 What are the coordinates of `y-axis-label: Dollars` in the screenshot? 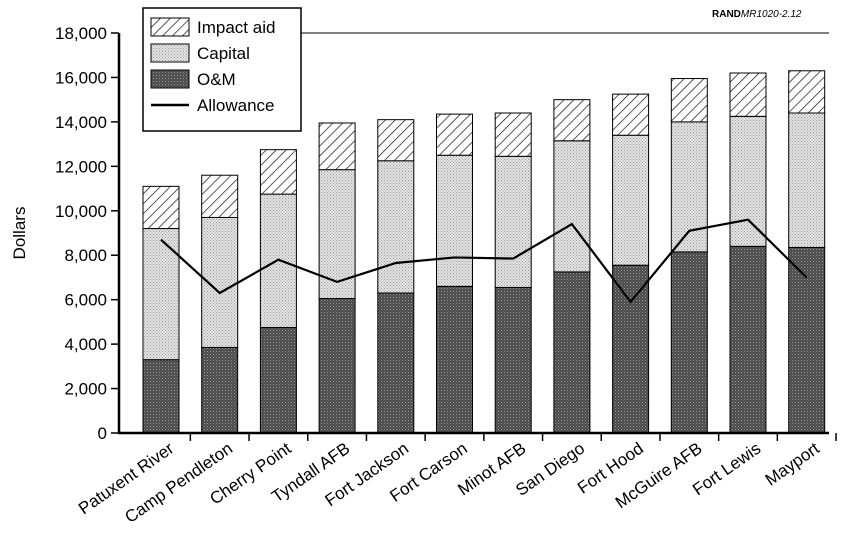 It's located at (19, 233).